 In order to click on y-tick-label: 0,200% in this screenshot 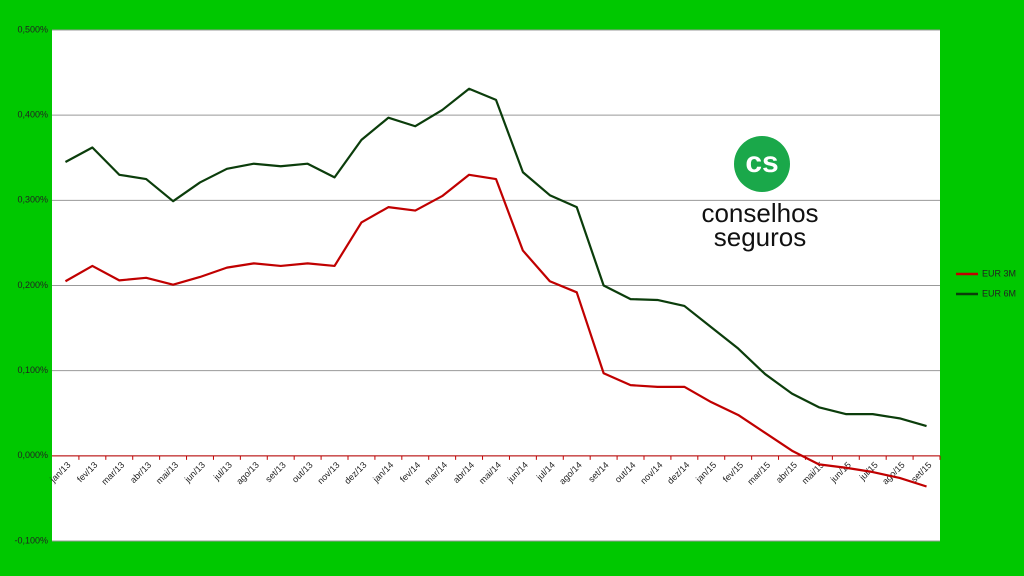, I will do `click(32, 285)`.